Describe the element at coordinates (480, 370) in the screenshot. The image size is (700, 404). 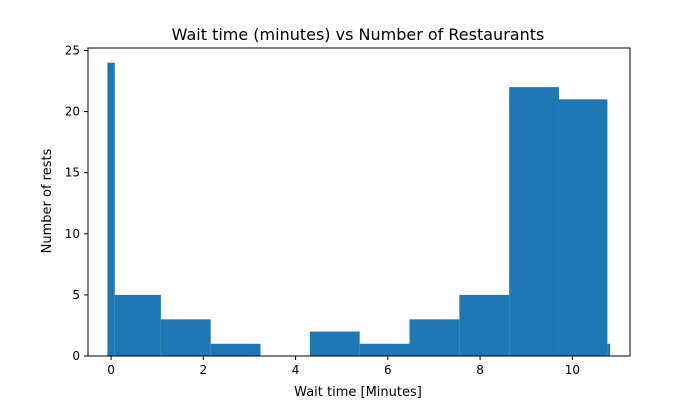
I see `x-tick-label: 8` at that location.